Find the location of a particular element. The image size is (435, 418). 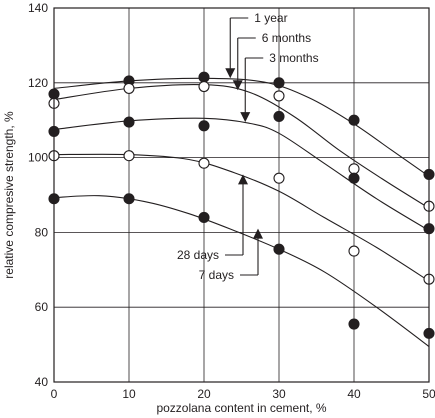

x-axis-label: pozzolana content in cement, % is located at coordinates (241, 408).